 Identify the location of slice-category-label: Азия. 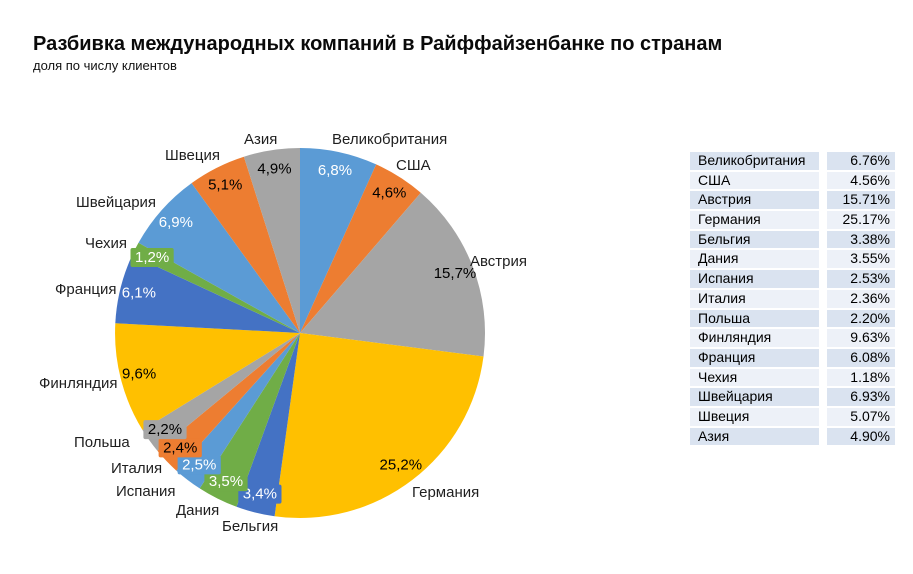
(260, 139).